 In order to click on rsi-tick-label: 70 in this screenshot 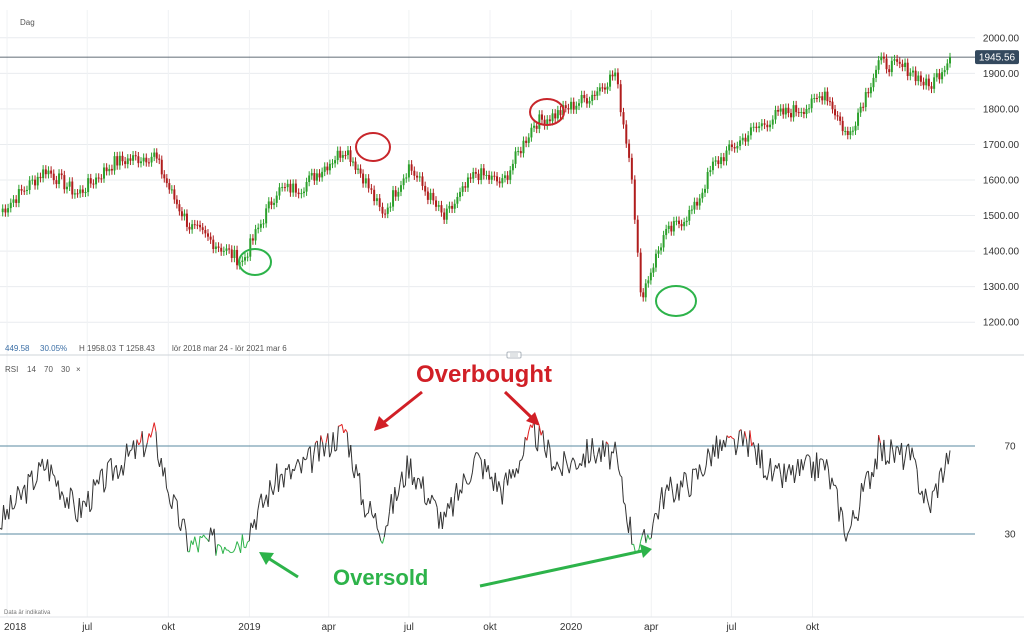, I will do `click(1010, 447)`.